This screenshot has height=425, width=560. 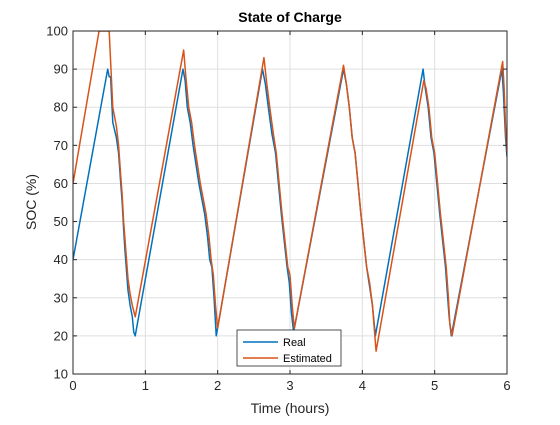 What do you see at coordinates (307, 359) in the screenshot?
I see `legend-label-estimated: Estimated` at bounding box center [307, 359].